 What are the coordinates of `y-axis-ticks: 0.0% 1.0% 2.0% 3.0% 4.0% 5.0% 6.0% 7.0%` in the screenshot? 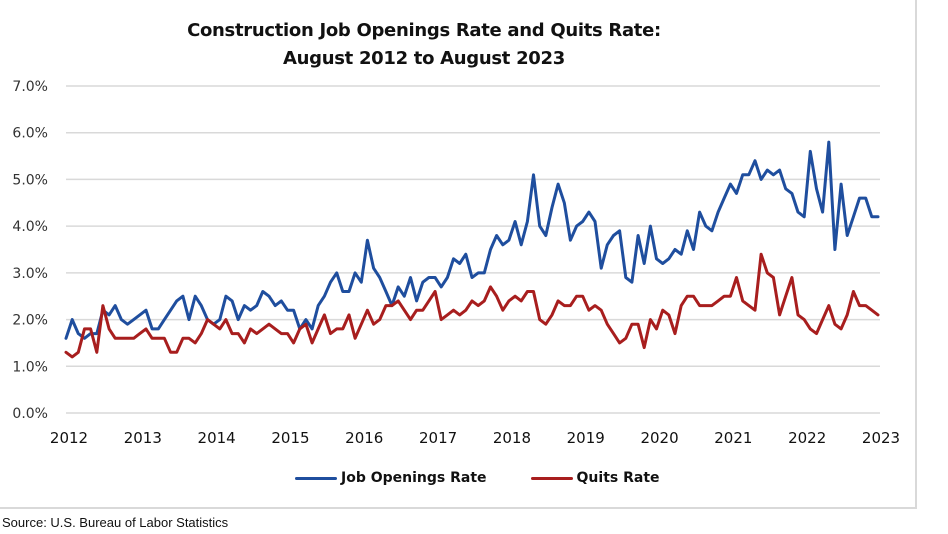 It's located at (30, 250).